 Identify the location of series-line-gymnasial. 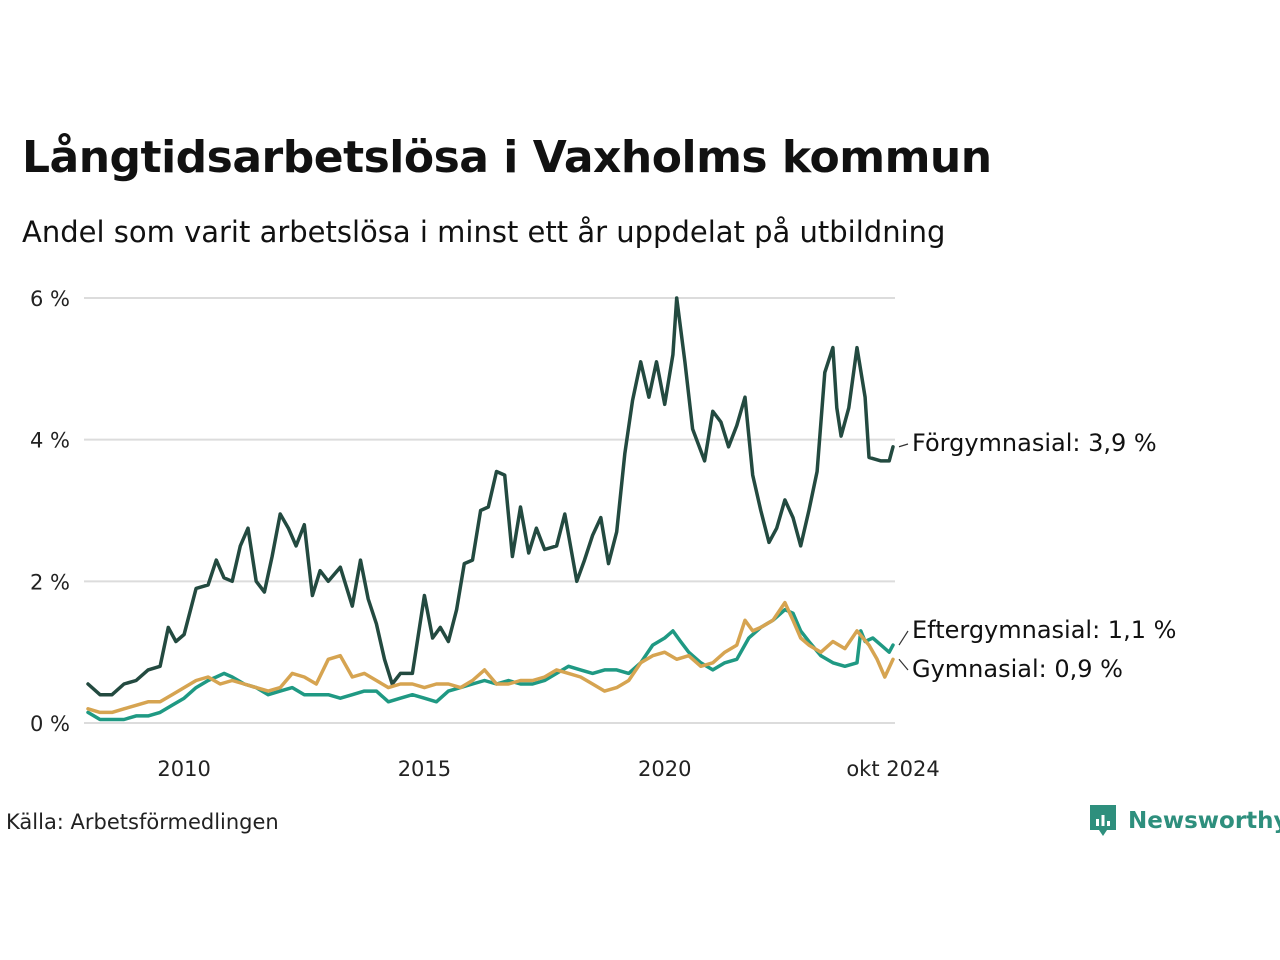
(490, 657).